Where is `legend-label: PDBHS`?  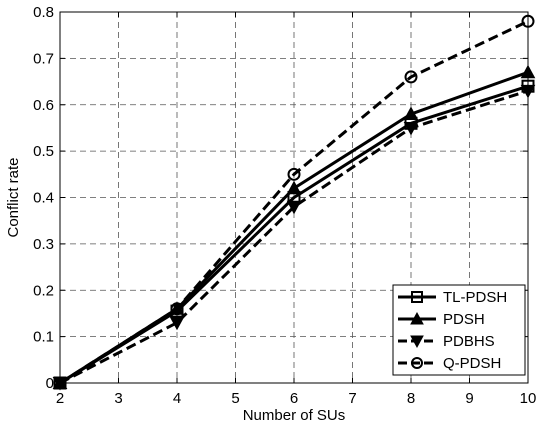
legend-label: PDBHS is located at coordinates (469, 341).